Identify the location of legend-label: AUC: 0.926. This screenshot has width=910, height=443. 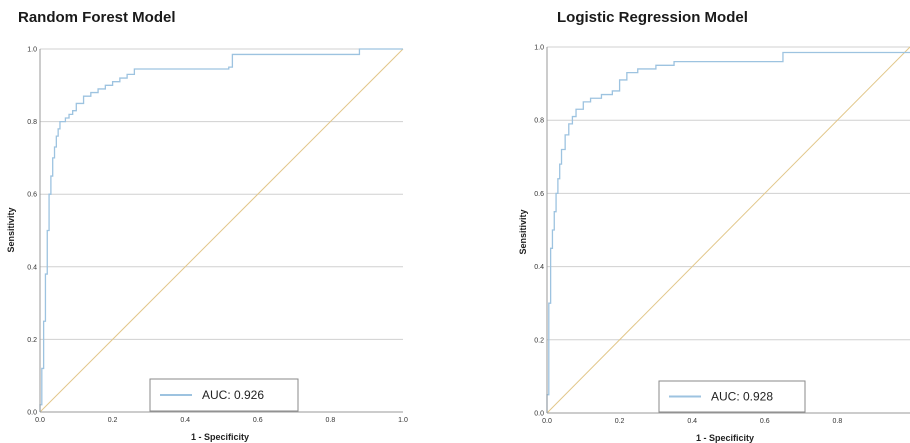
(233, 395).